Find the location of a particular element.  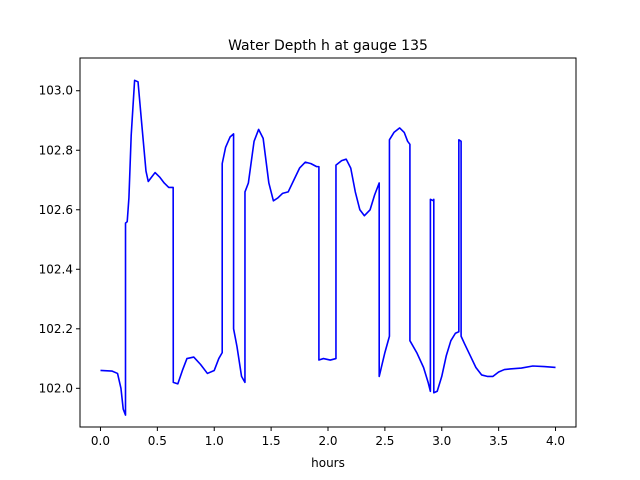

x-tick-label: 4.0 is located at coordinates (555, 441).